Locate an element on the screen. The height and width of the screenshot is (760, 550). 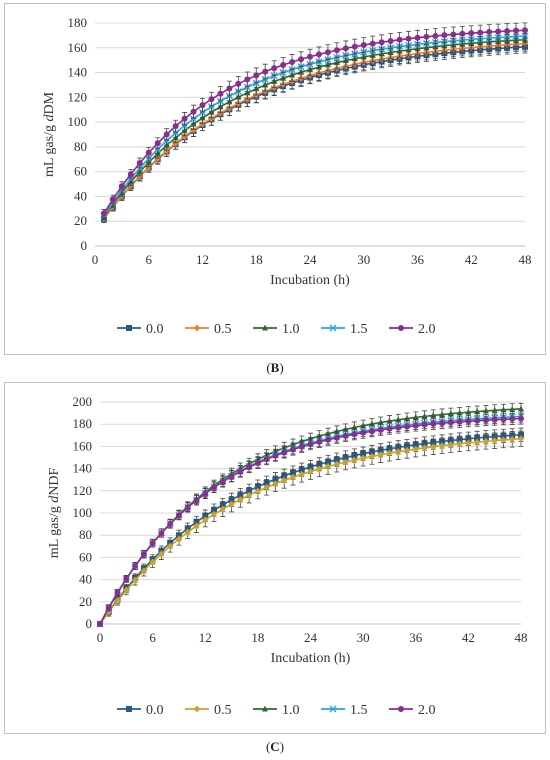
y-tick-label: 40 is located at coordinates (85, 579).